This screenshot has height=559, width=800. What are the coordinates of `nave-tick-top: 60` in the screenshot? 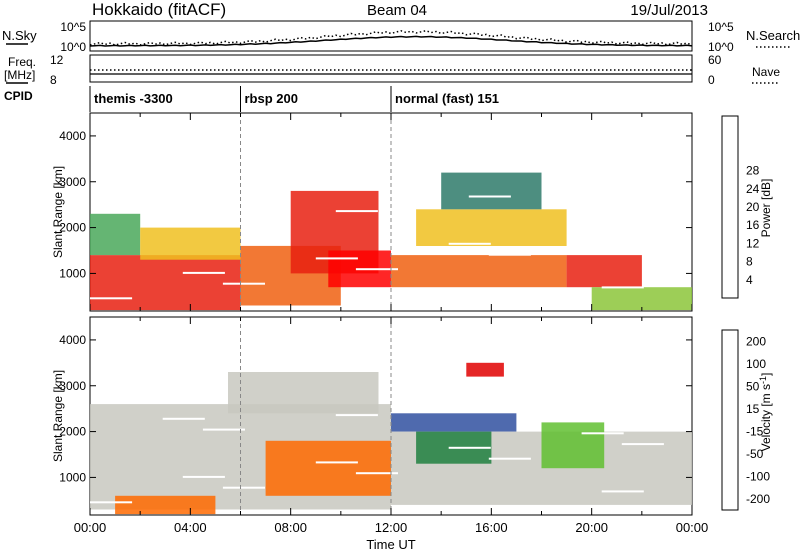 It's located at (715, 60).